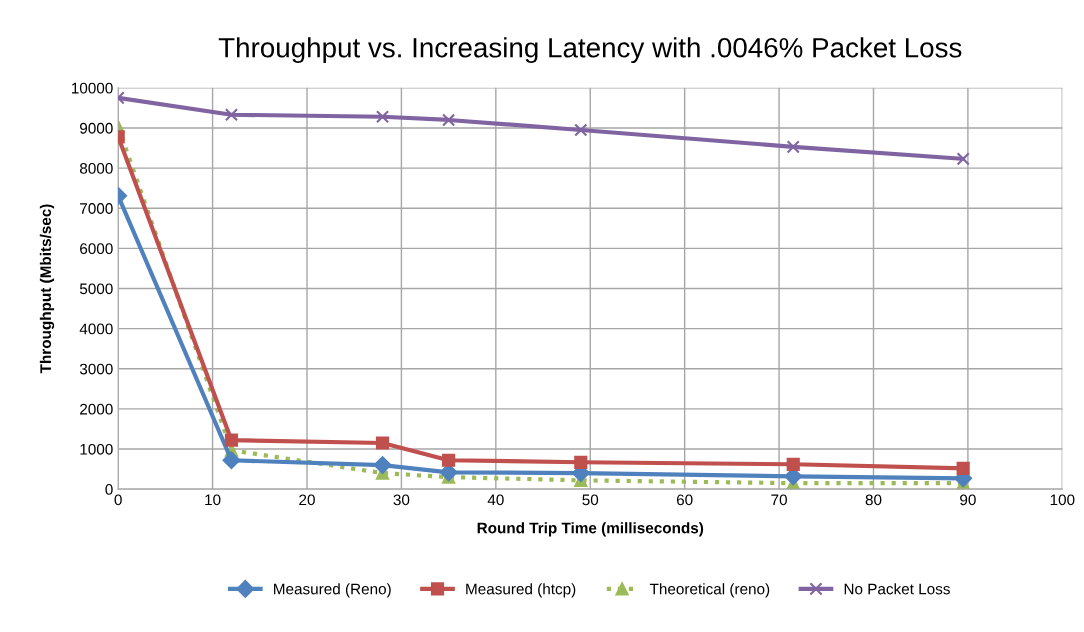 The width and height of the screenshot is (1084, 632). I want to click on y-tick-label: 1000, so click(96, 449).